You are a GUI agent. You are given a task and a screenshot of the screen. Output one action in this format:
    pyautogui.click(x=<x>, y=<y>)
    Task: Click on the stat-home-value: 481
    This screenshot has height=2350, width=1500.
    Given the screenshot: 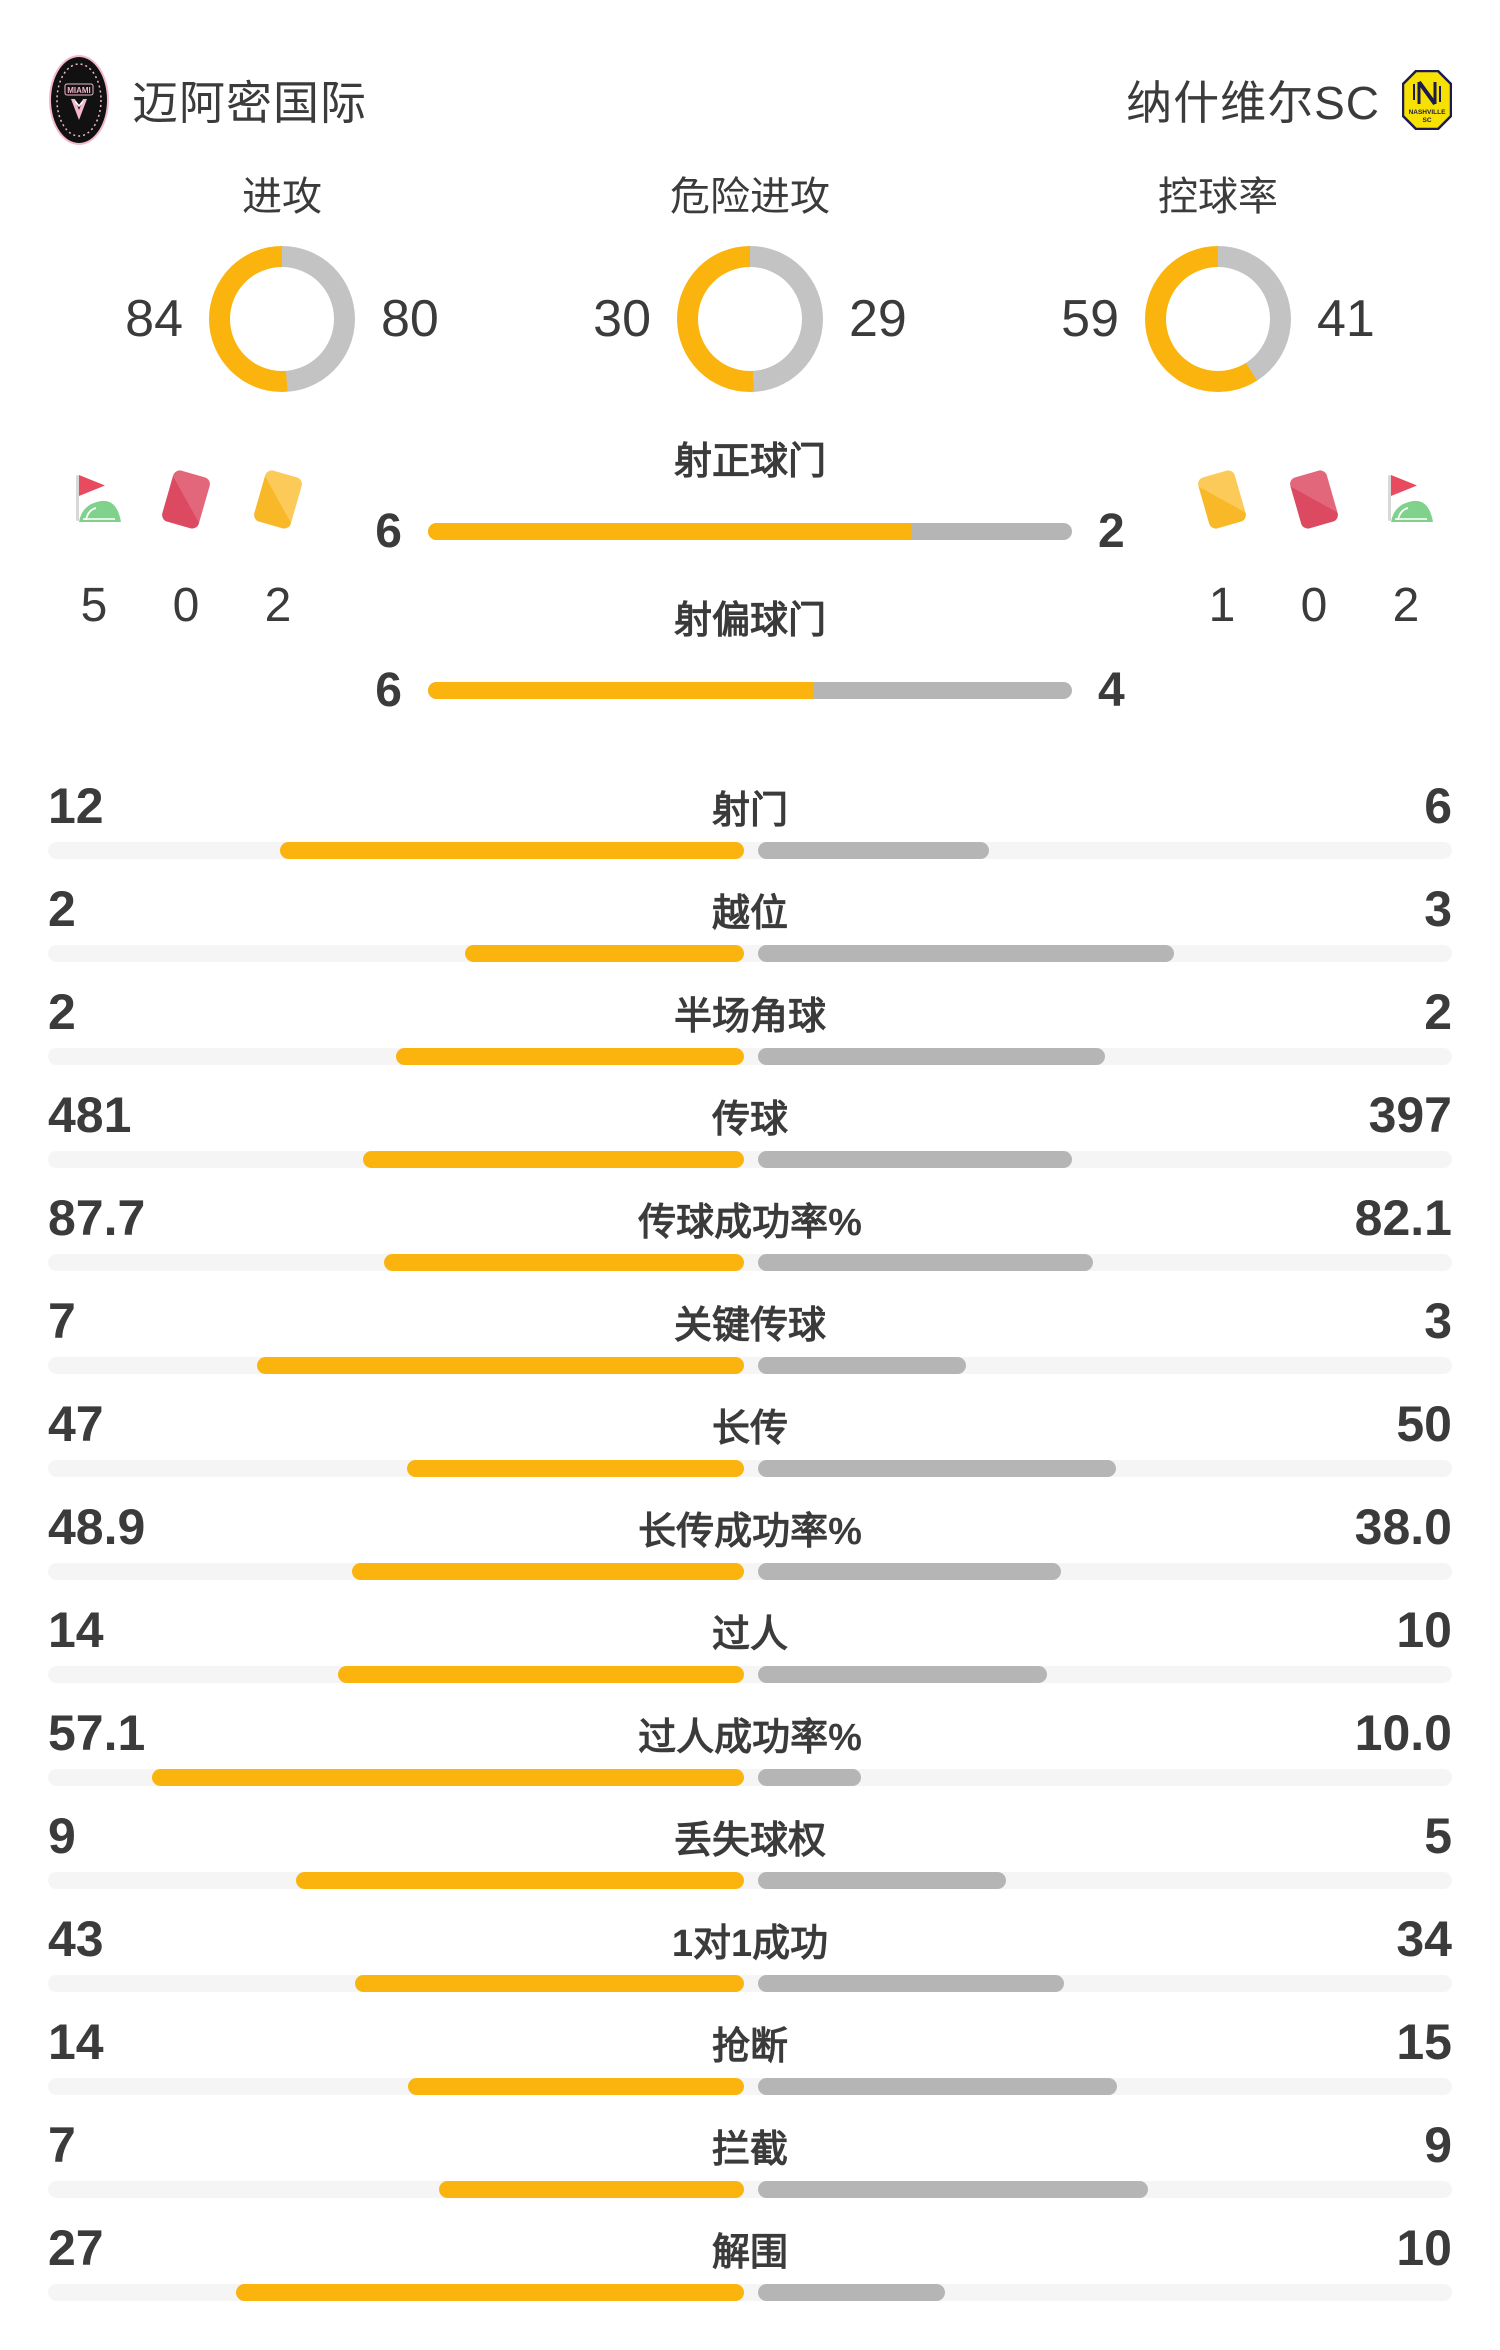 What is the action you would take?
    pyautogui.click(x=90, y=1115)
    